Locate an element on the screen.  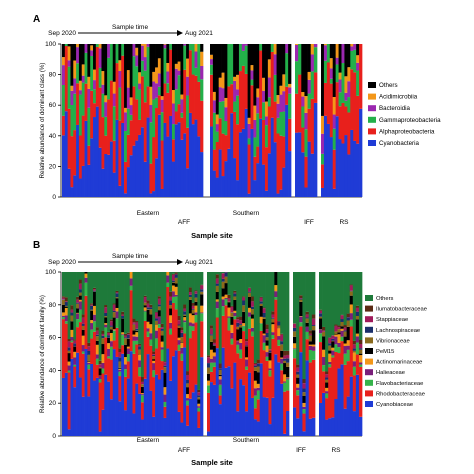
y-tick-label: 0 is located at coordinates (54, 197).